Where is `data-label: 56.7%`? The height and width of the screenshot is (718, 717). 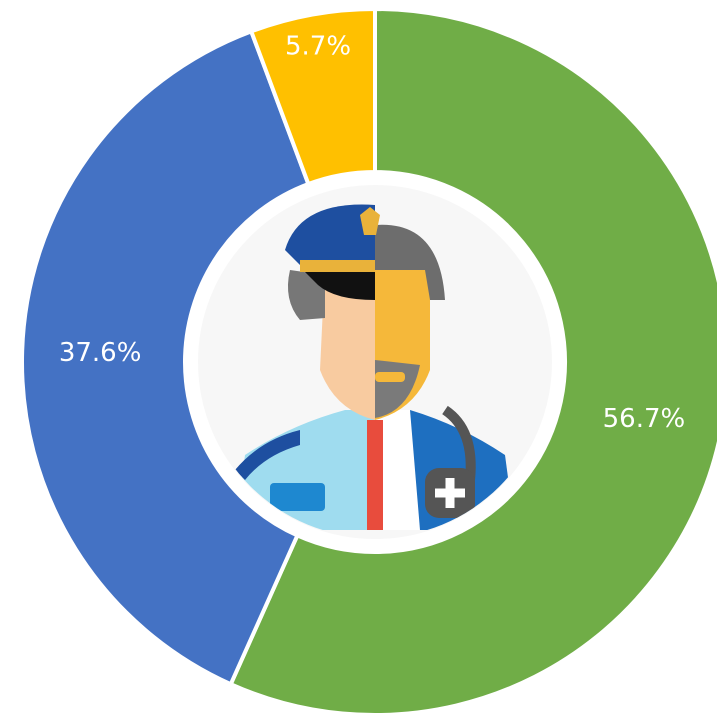 data-label: 56.7% is located at coordinates (644, 419).